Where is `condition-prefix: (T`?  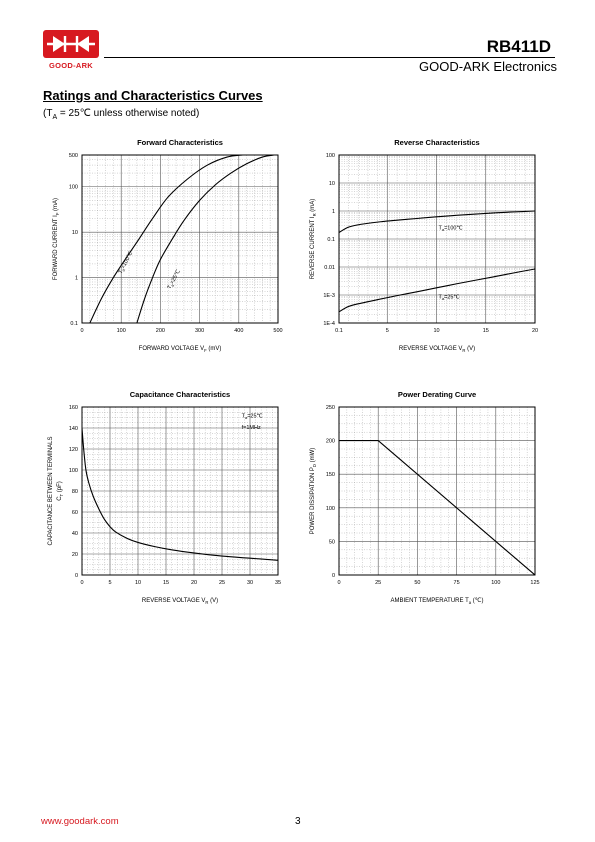
condition-prefix: (T is located at coordinates (48, 113).